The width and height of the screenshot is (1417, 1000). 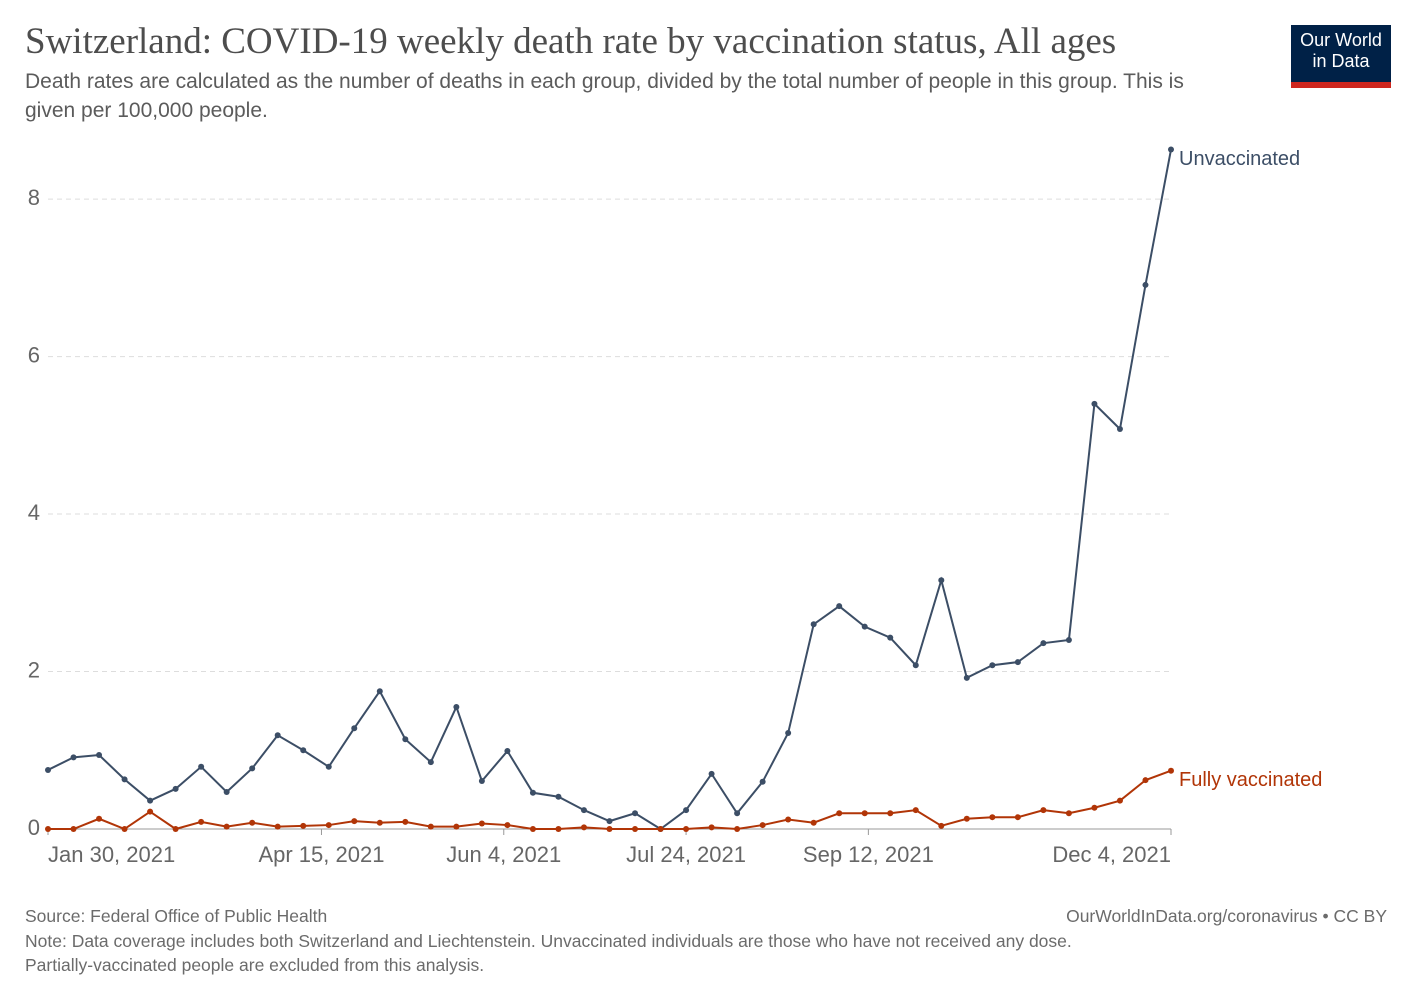 I want to click on x-tick-label: Jun 4, 2021, so click(x=503, y=854).